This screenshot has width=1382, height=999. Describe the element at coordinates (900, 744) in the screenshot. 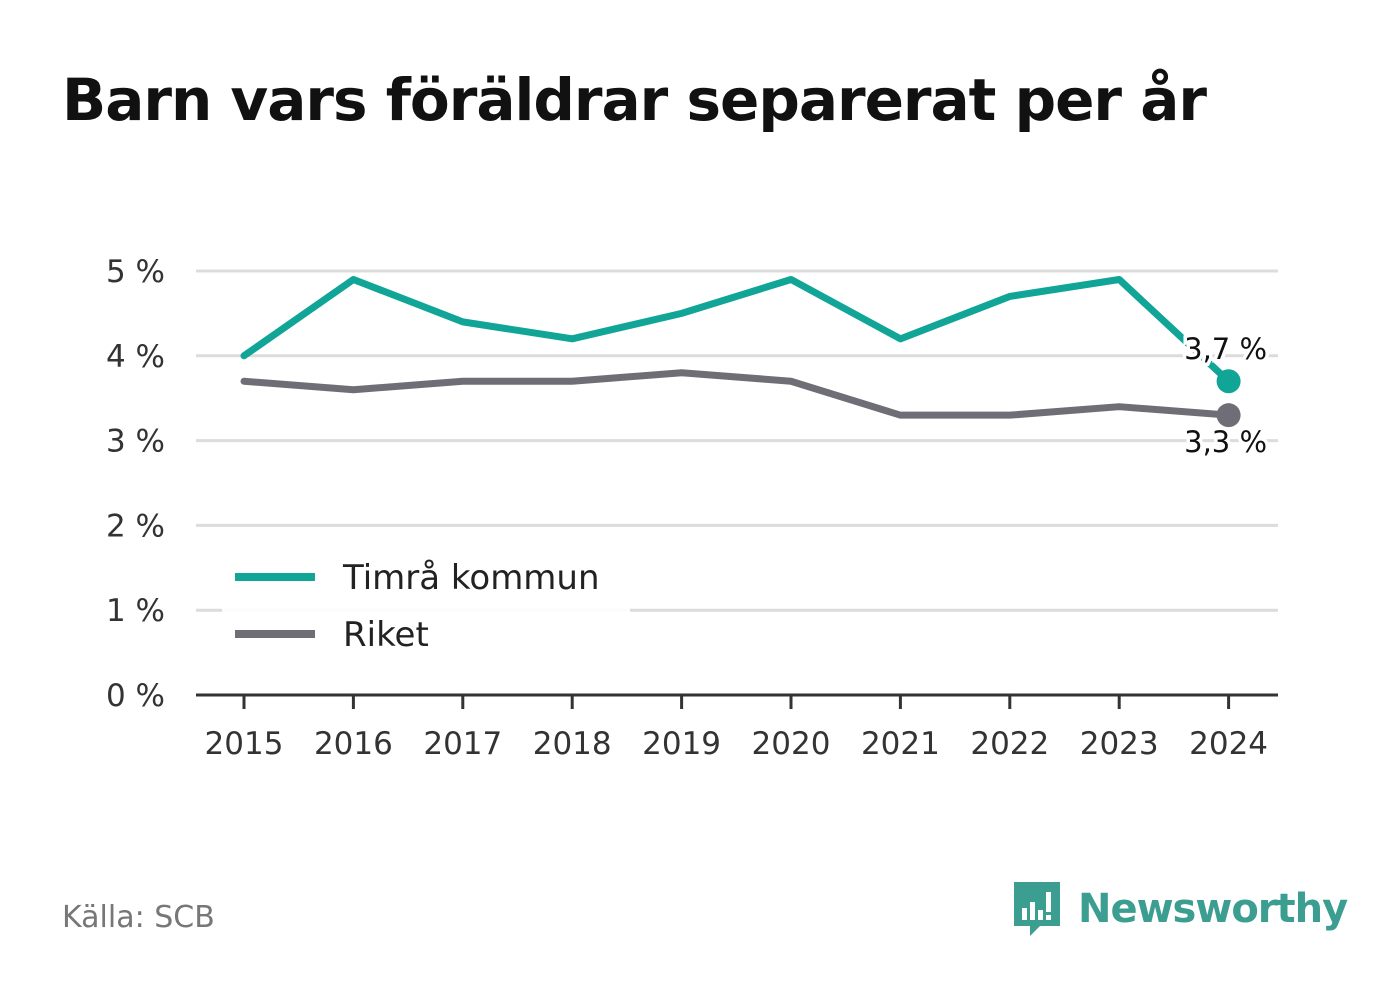

I see `x-tick-label: 2021` at that location.